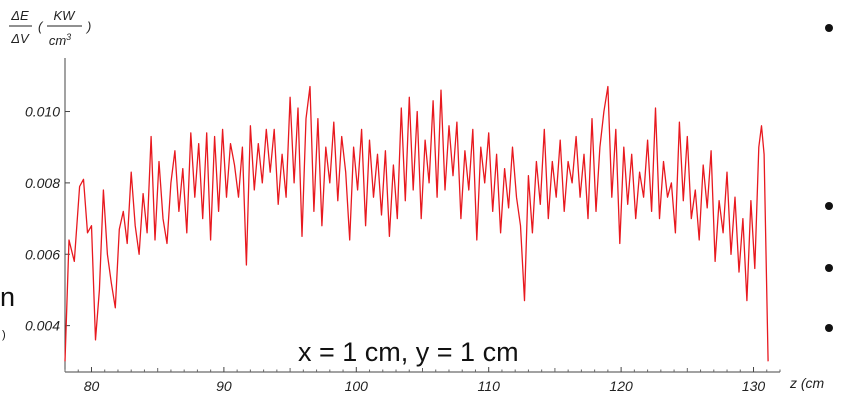 This screenshot has height=400, width=841. I want to click on left-small-fragment: ), so click(4, 335).